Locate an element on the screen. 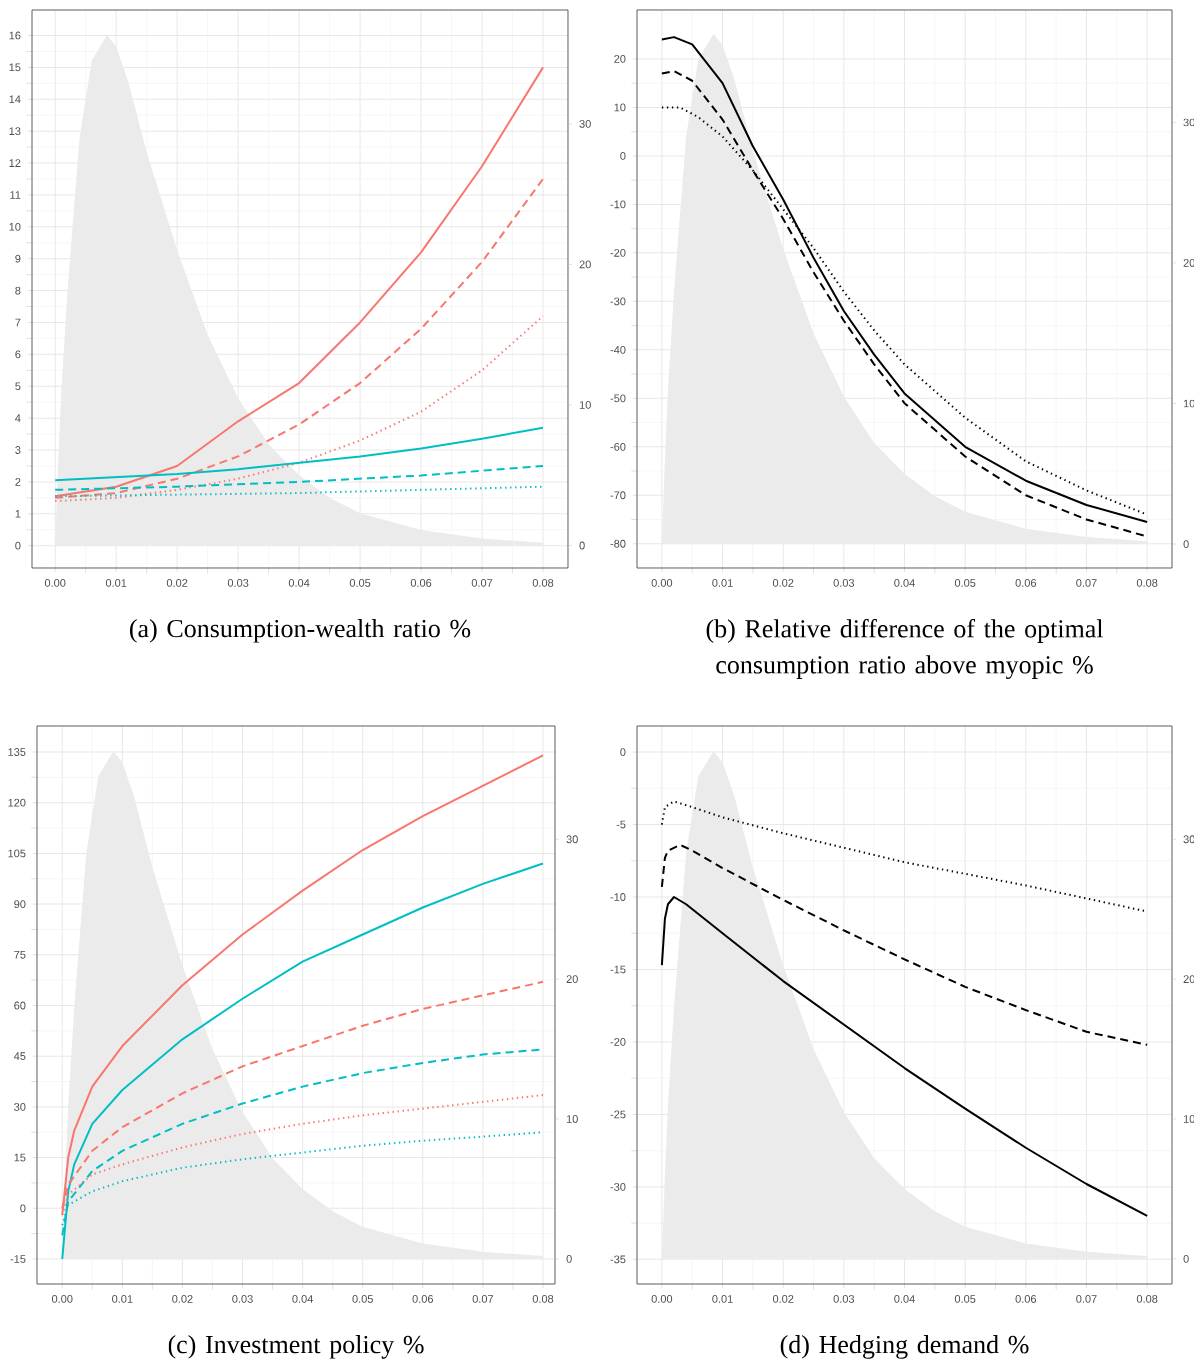 The width and height of the screenshot is (1194, 1359). y-tick-label: 45 is located at coordinates (19, 1056).